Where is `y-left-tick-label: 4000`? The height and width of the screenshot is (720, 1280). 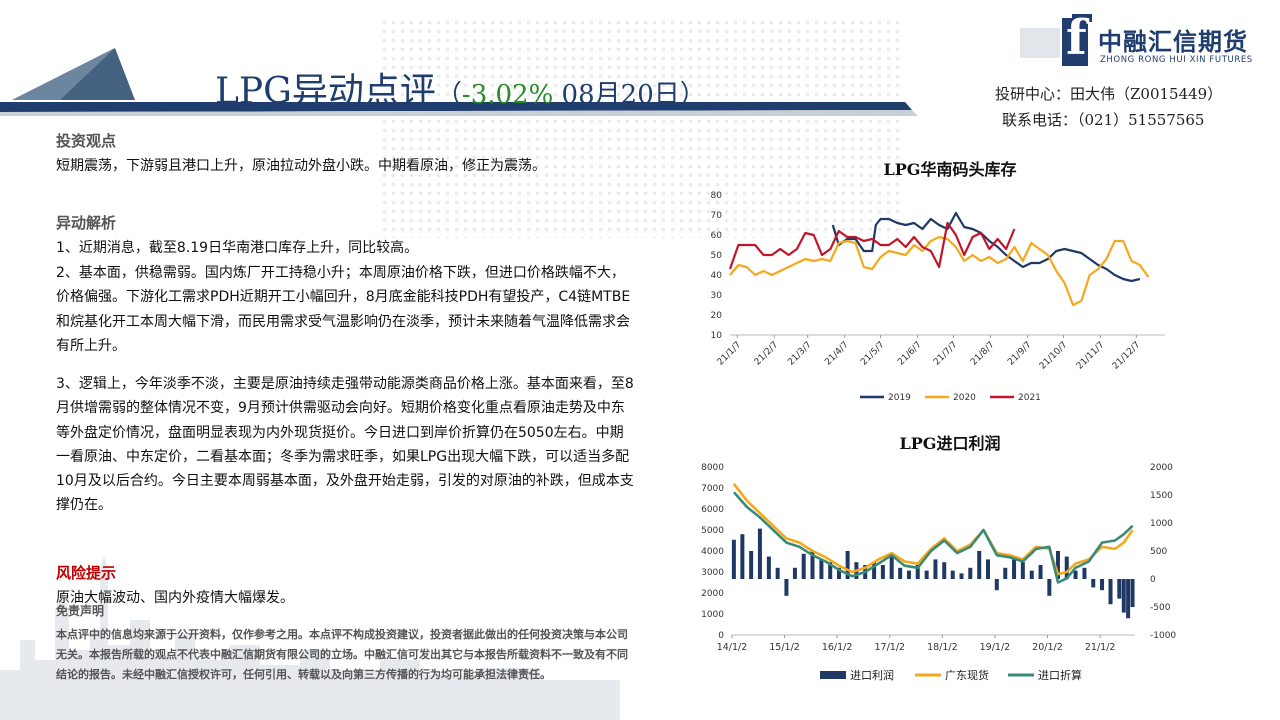
y-left-tick-label: 4000 is located at coordinates (712, 552).